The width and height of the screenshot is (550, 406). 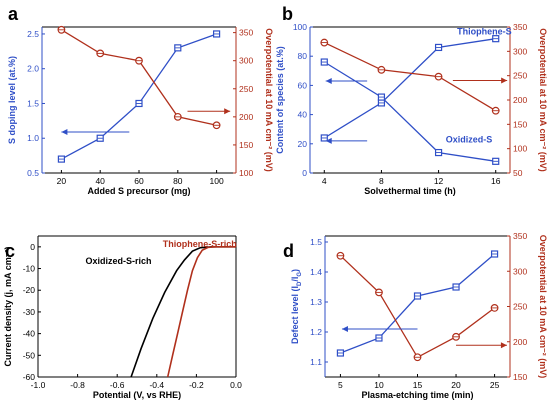 I want to click on x-axis-label: Potential (V, vs RHE), so click(x=137, y=395).